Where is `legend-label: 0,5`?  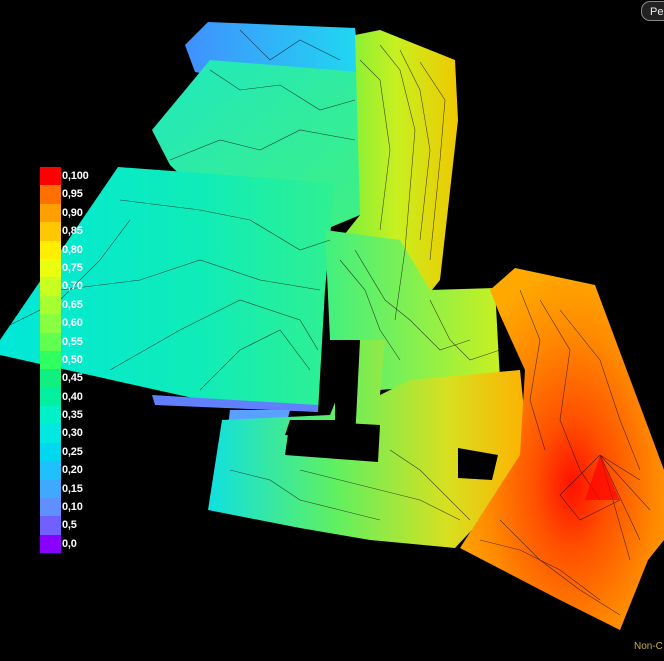 legend-label: 0,5 is located at coordinates (69, 525).